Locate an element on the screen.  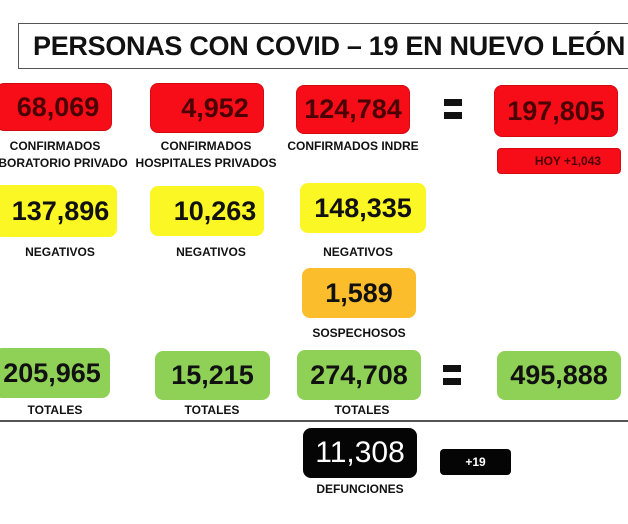
negativos-hospitales-privados-box: 10,263 is located at coordinates (207, 211).